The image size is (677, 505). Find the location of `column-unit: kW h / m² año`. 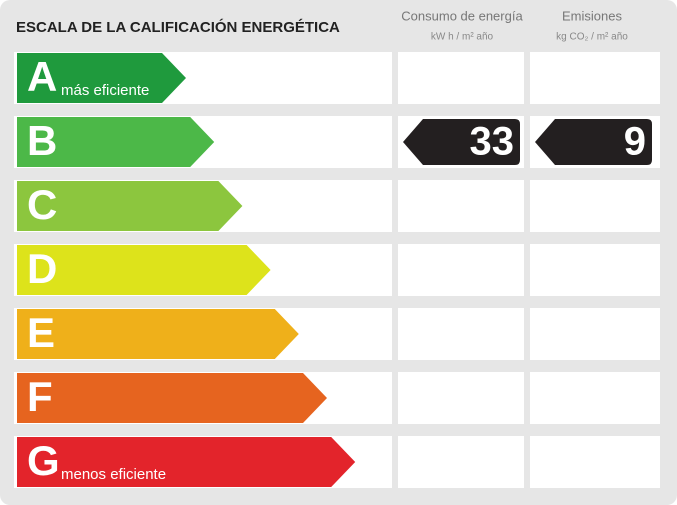

column-unit: kW h / m² año is located at coordinates (462, 37).